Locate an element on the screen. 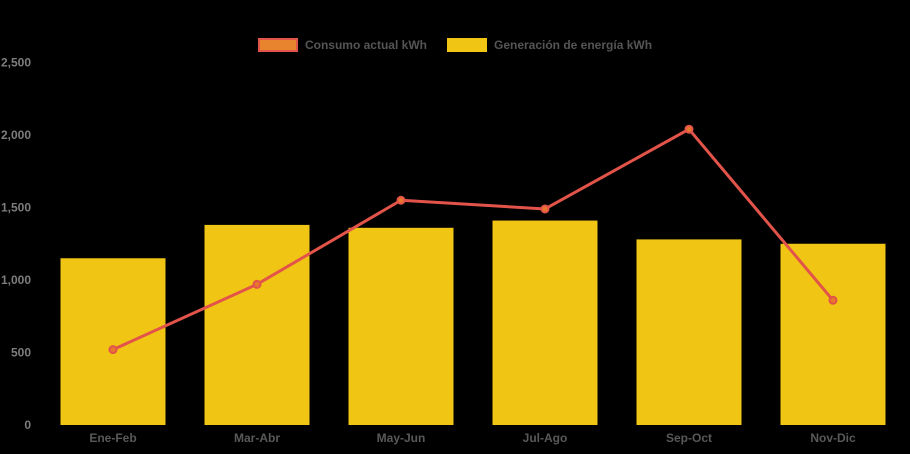  data-point-consumo-Mar-Abr is located at coordinates (257, 284).